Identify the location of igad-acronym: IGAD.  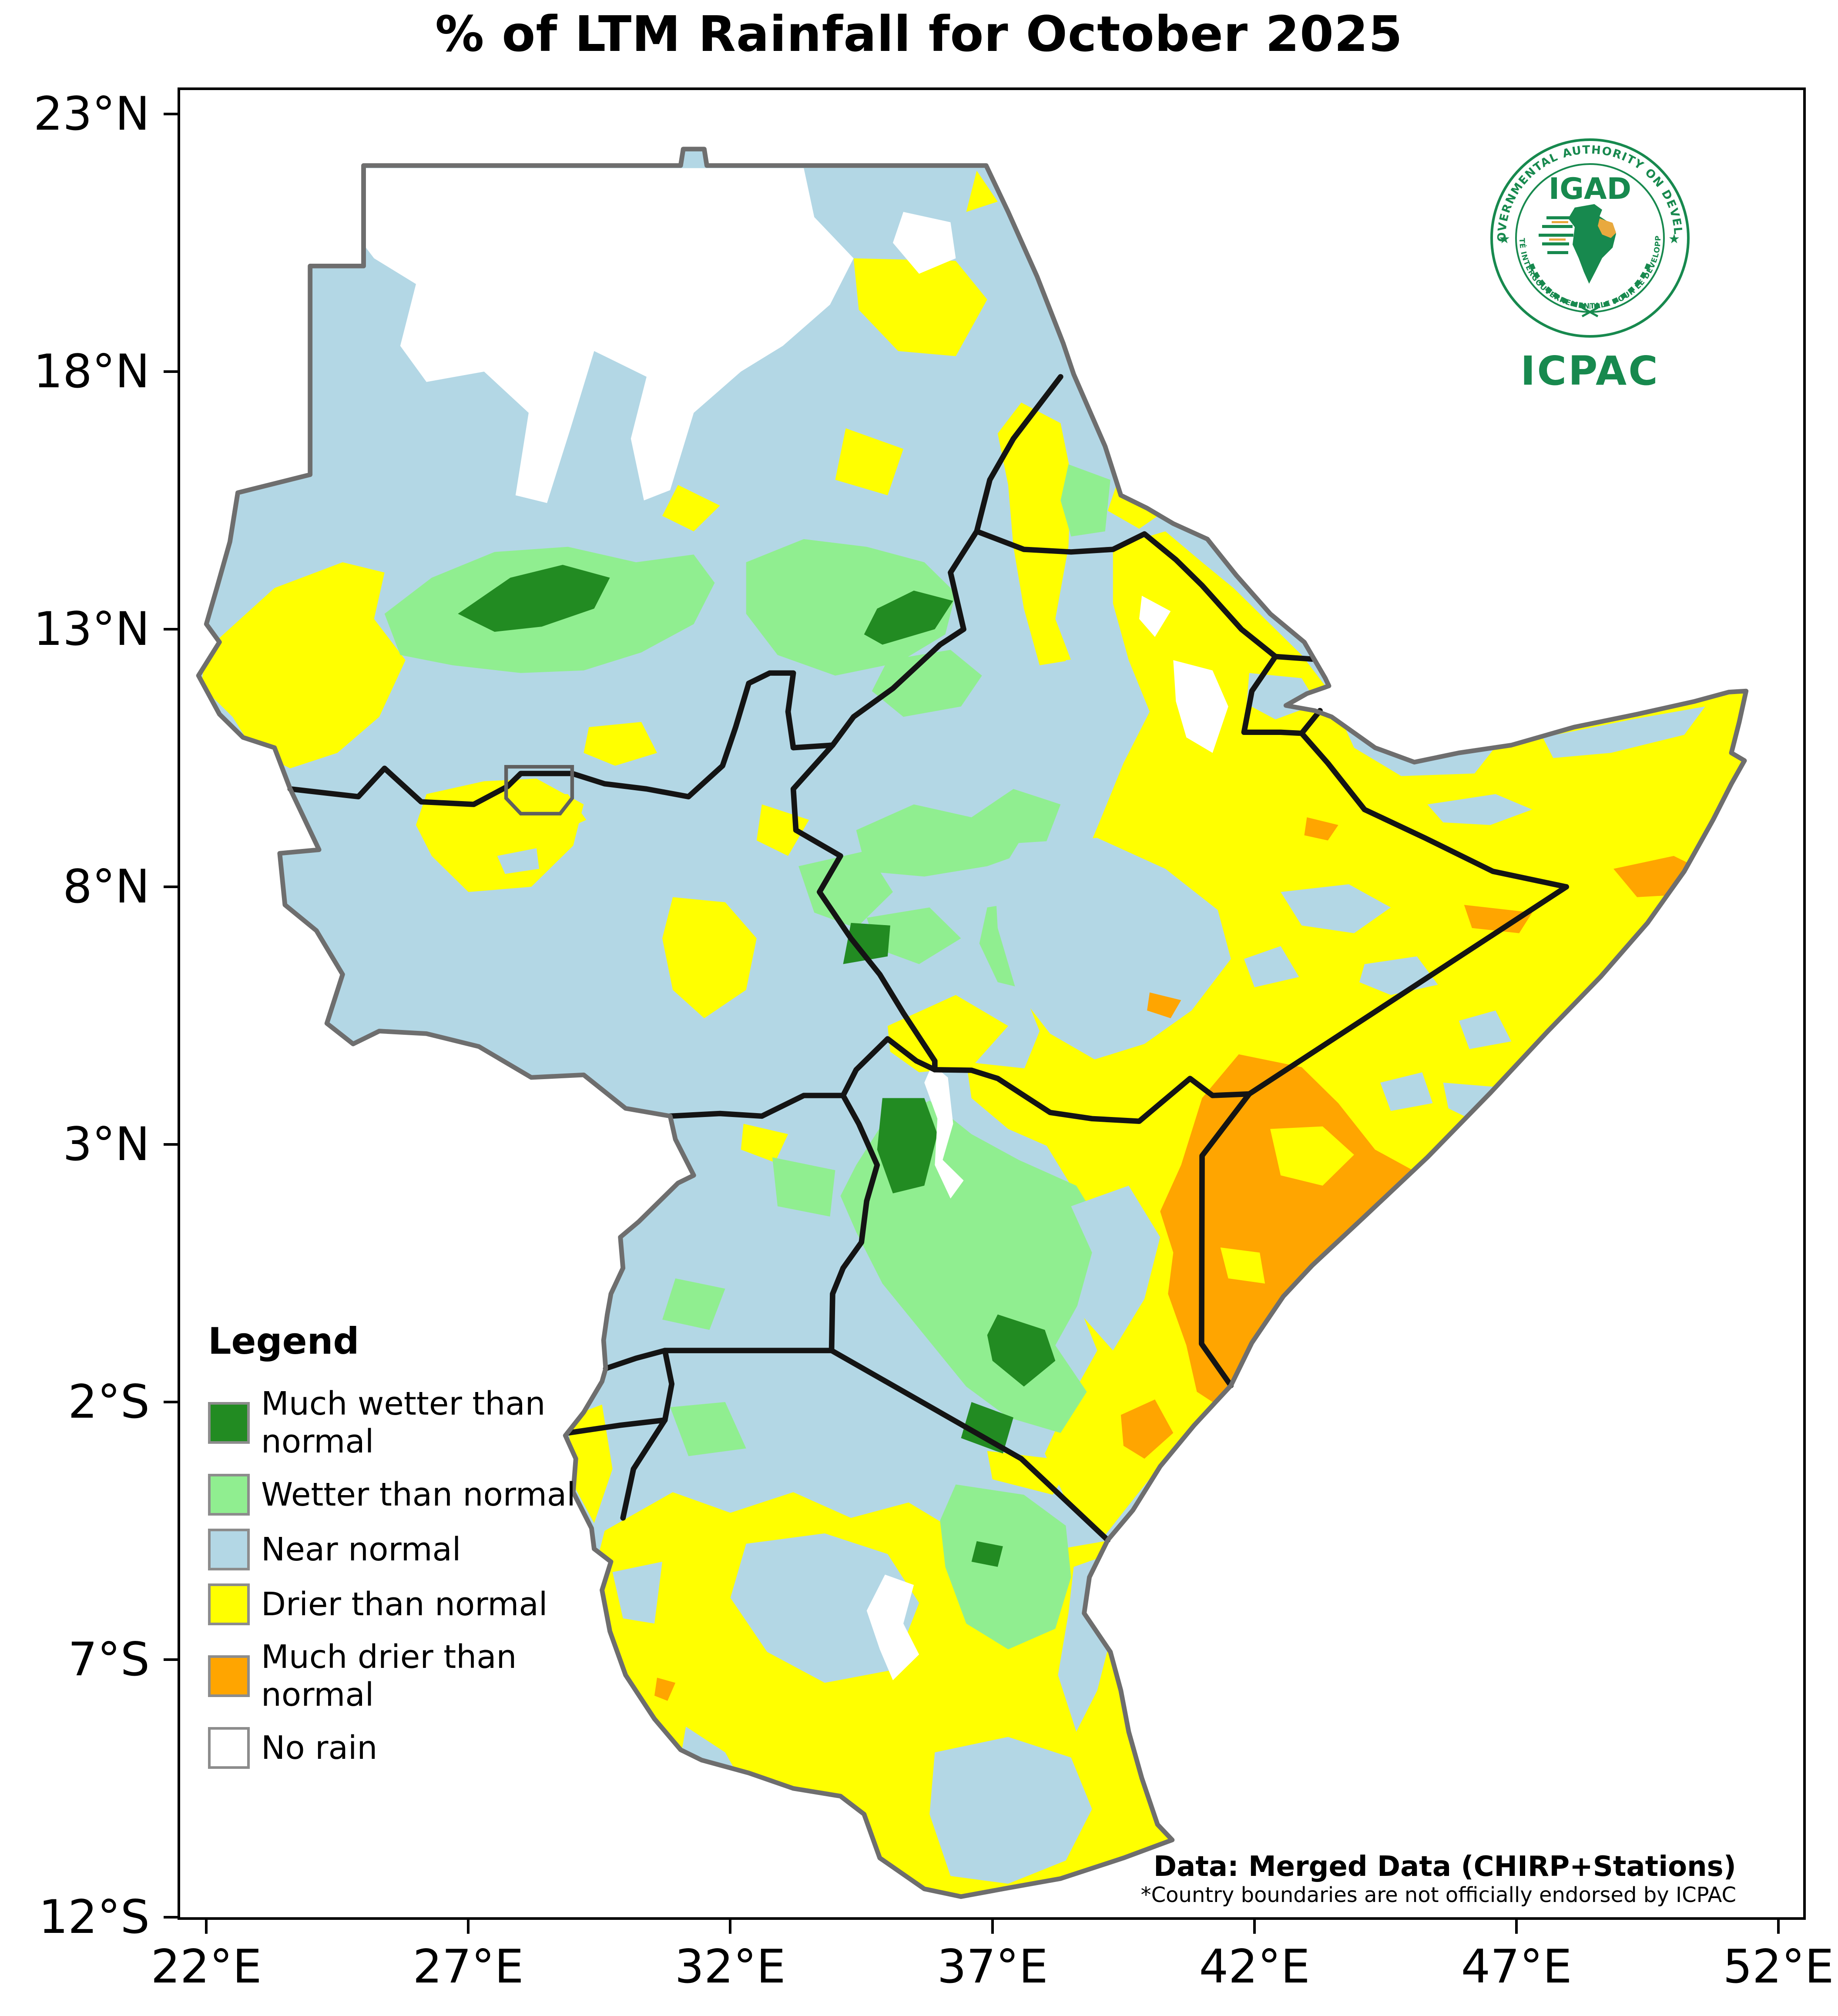
(1590, 189).